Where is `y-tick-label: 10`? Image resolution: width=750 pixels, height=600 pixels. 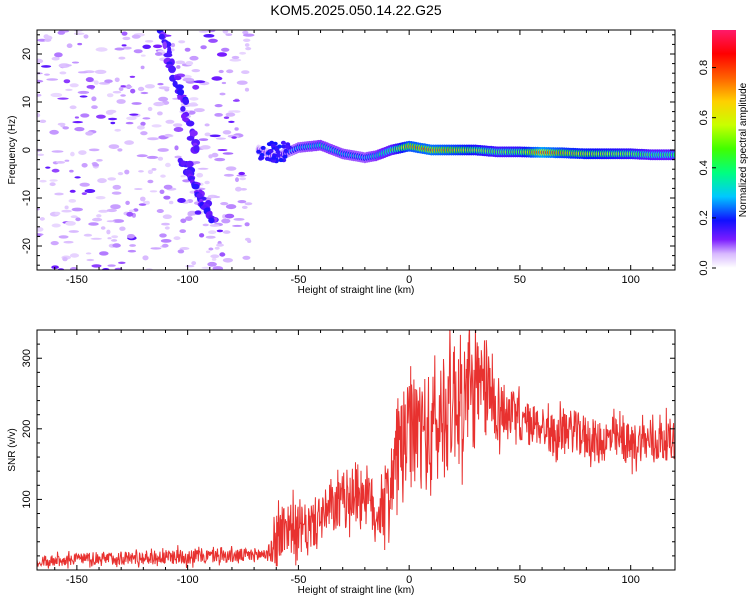
y-tick-label: 10 is located at coordinates (27, 102).